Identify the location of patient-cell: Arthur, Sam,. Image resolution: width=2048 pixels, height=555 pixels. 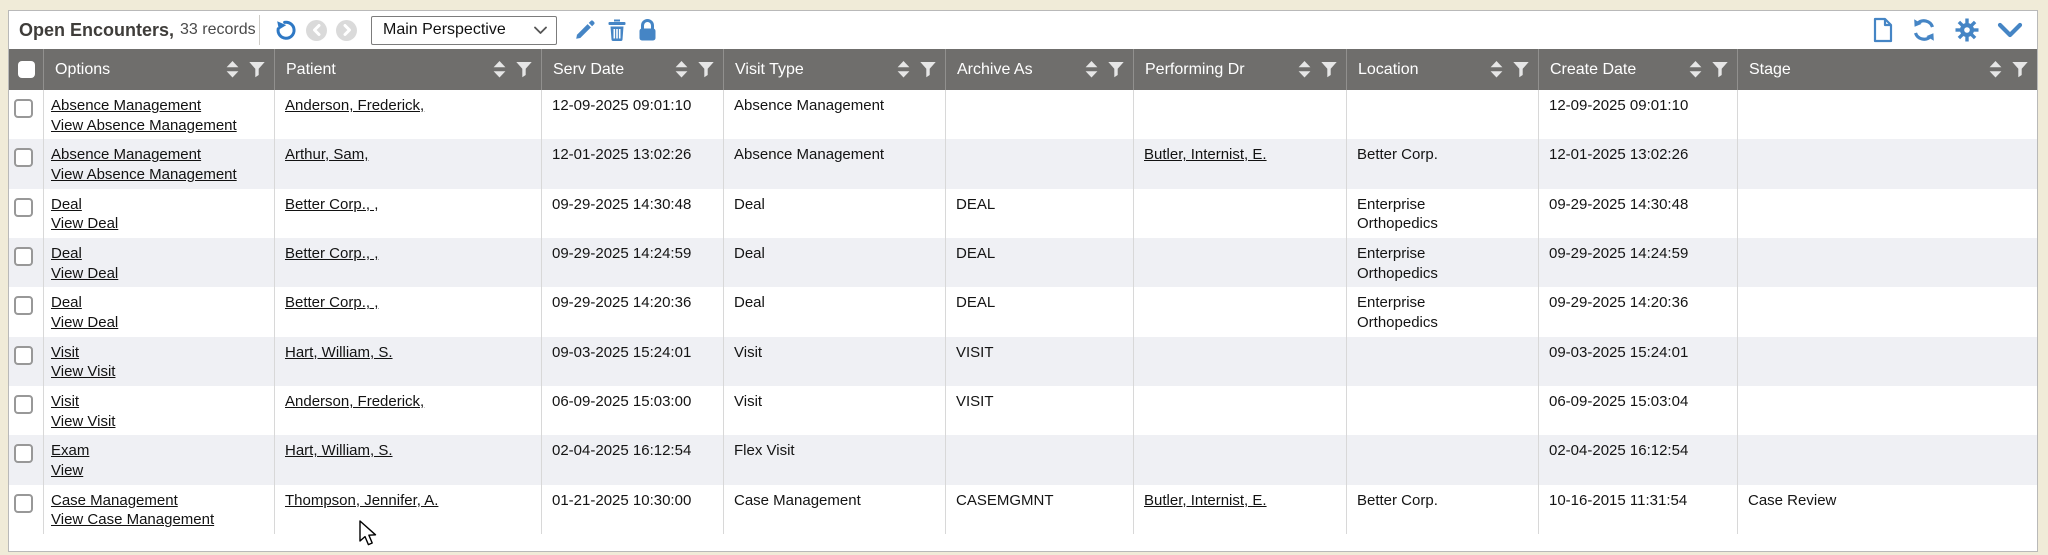
(408, 164).